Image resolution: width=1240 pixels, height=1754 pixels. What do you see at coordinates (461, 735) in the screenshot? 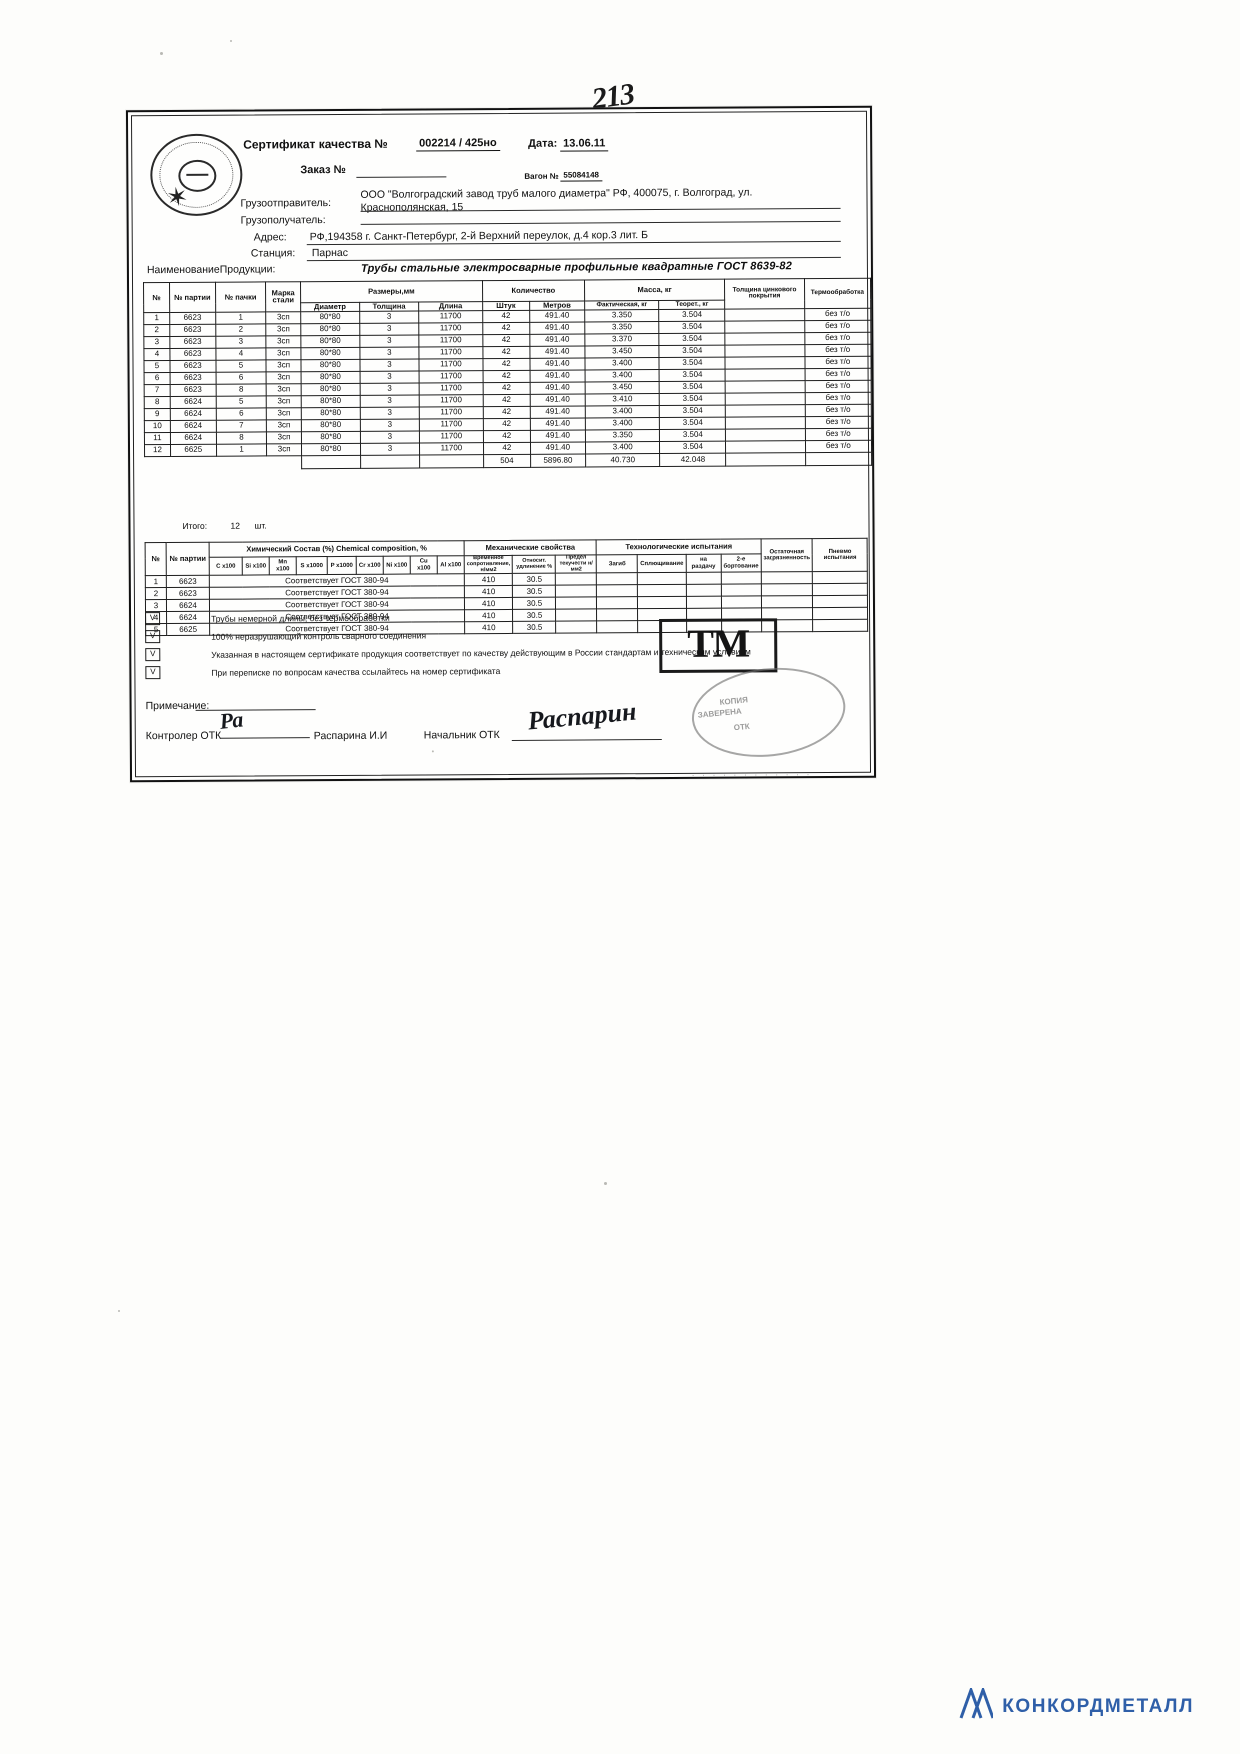
I see `otk-chief-label: Начальник ОТК` at bounding box center [461, 735].